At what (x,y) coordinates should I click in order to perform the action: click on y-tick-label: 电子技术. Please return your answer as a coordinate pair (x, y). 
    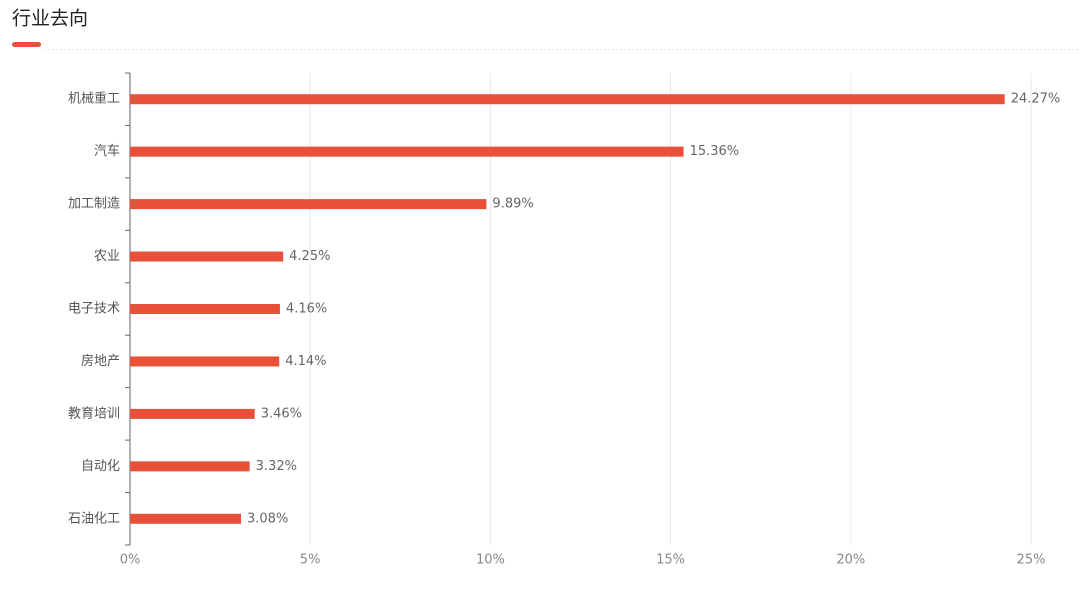
    Looking at the image, I should click on (94, 309).